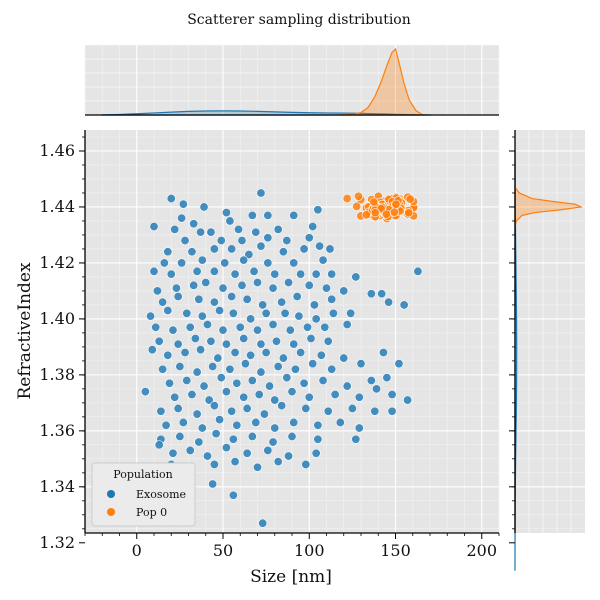  What do you see at coordinates (395, 550) in the screenshot?
I see `x-tick-label: 150` at bounding box center [395, 550].